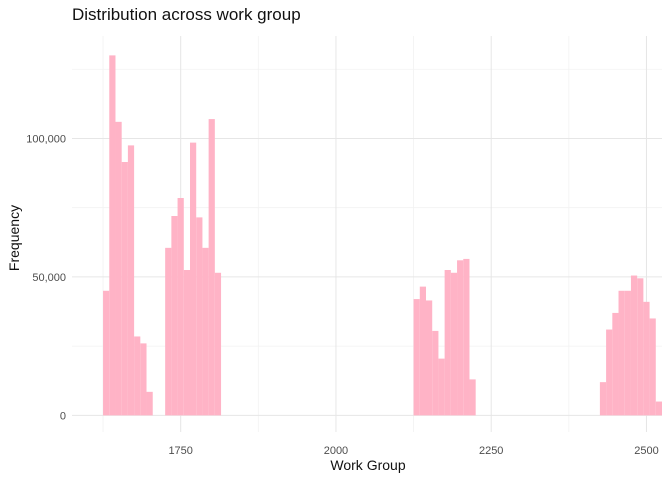 The height and width of the screenshot is (480, 672). Describe the element at coordinates (63, 416) in the screenshot. I see `y-tick-label: 0` at that location.